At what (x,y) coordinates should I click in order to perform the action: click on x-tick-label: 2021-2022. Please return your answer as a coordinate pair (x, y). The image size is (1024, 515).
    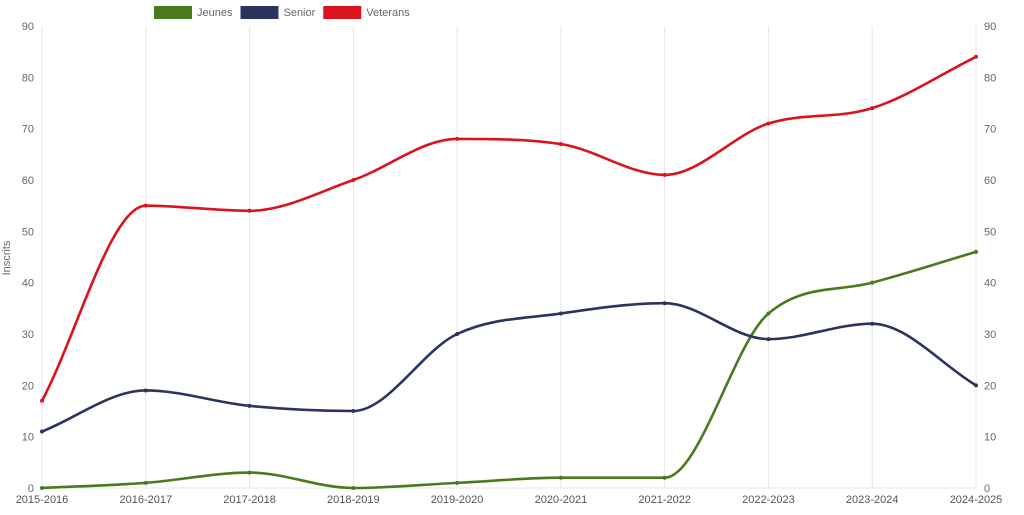
    Looking at the image, I should click on (664, 500).